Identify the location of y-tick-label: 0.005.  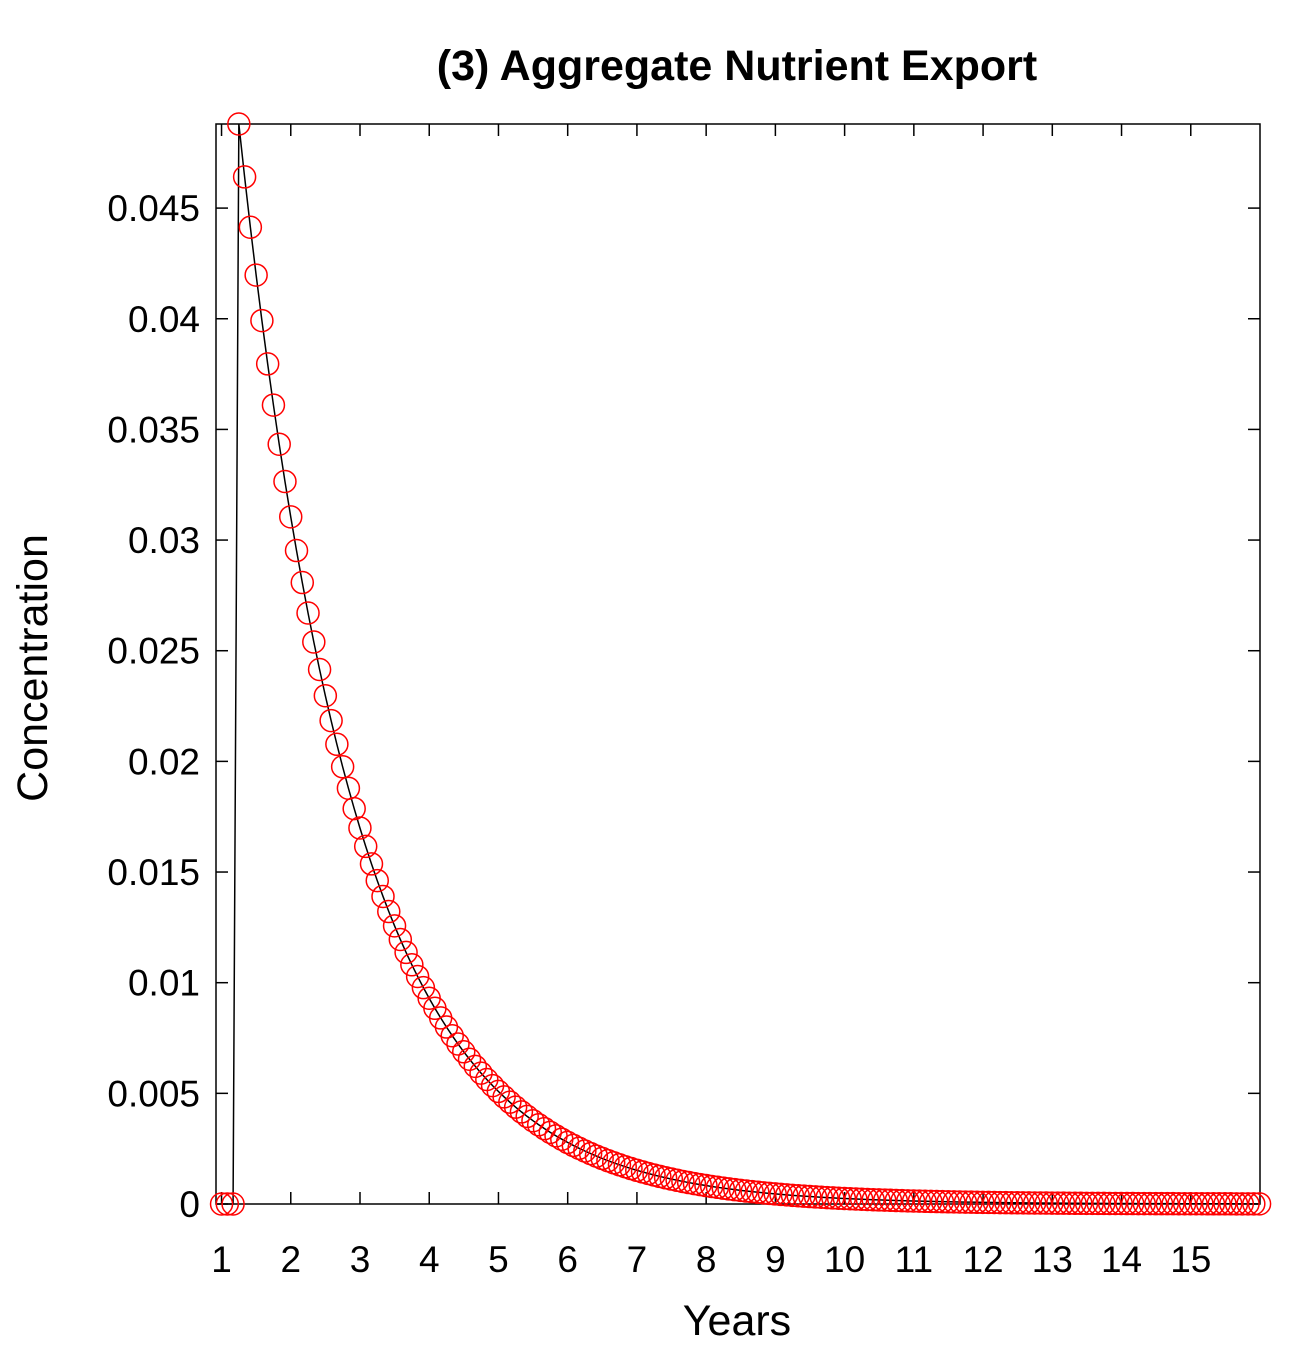
(153, 1093).